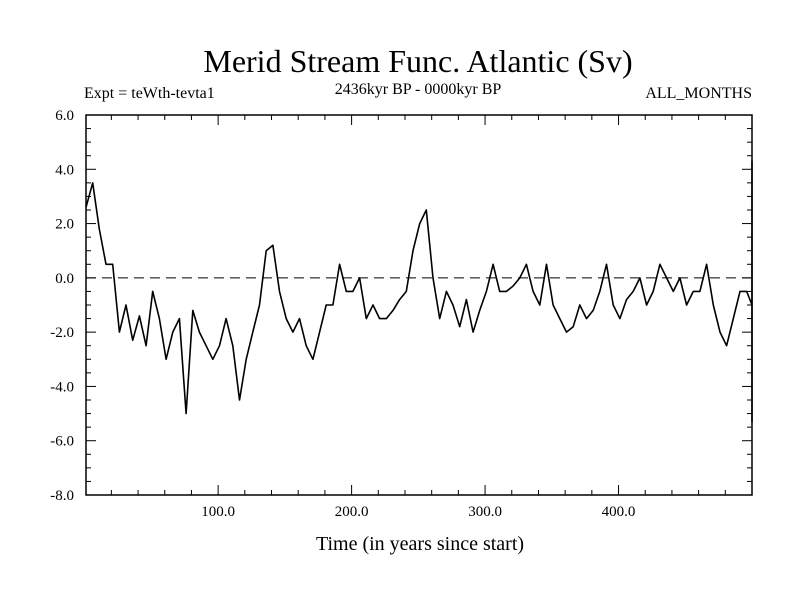 The image size is (800, 600). Describe the element at coordinates (62, 387) in the screenshot. I see `y-tick-label: -4.0` at that location.